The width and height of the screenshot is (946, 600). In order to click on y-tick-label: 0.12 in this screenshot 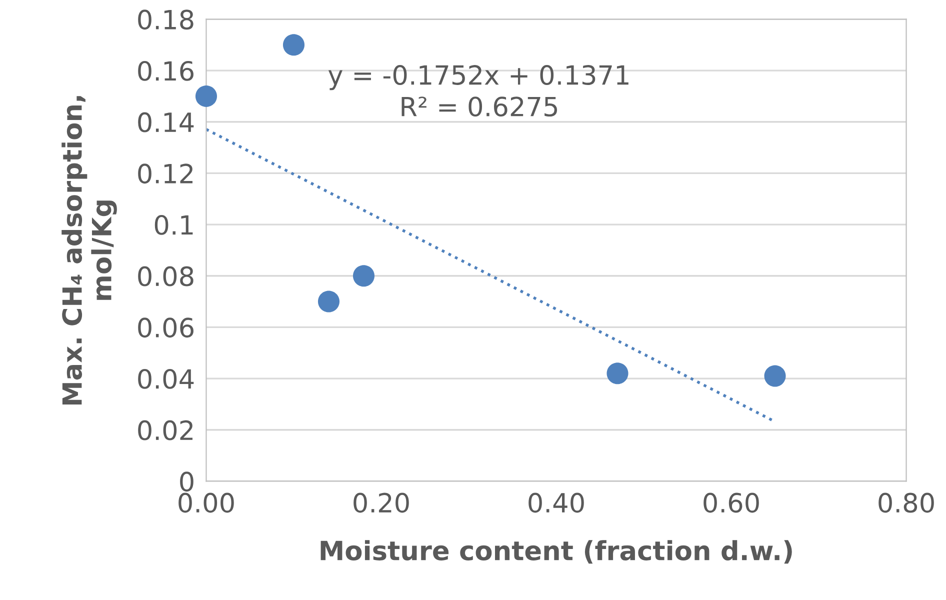, I will do `click(165, 174)`.